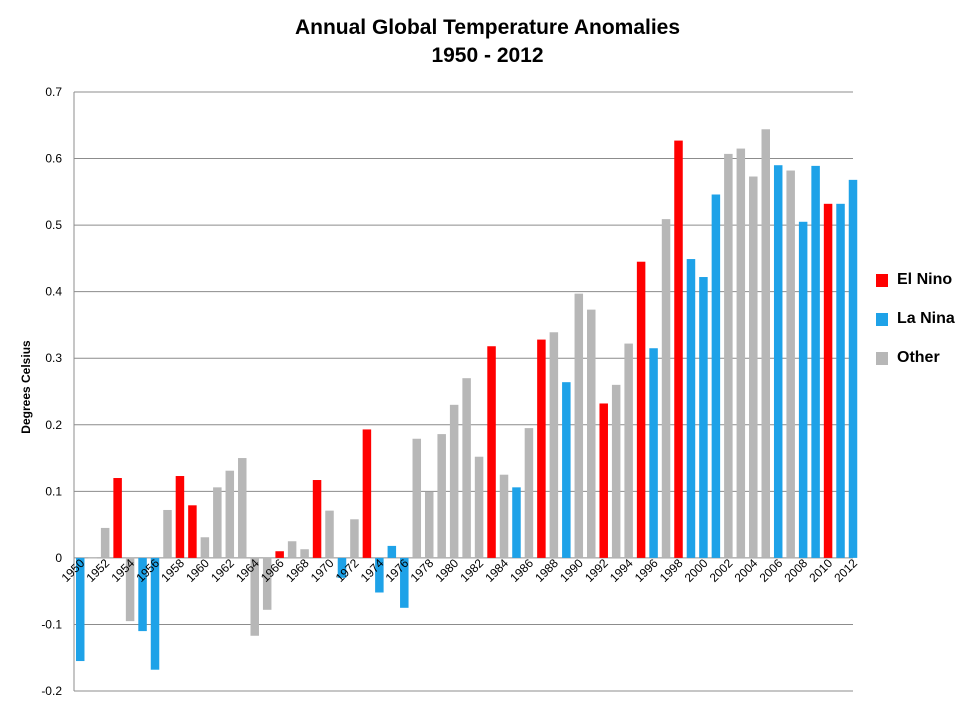  Describe the element at coordinates (766, 343) in the screenshot. I see `bar-2005` at that location.